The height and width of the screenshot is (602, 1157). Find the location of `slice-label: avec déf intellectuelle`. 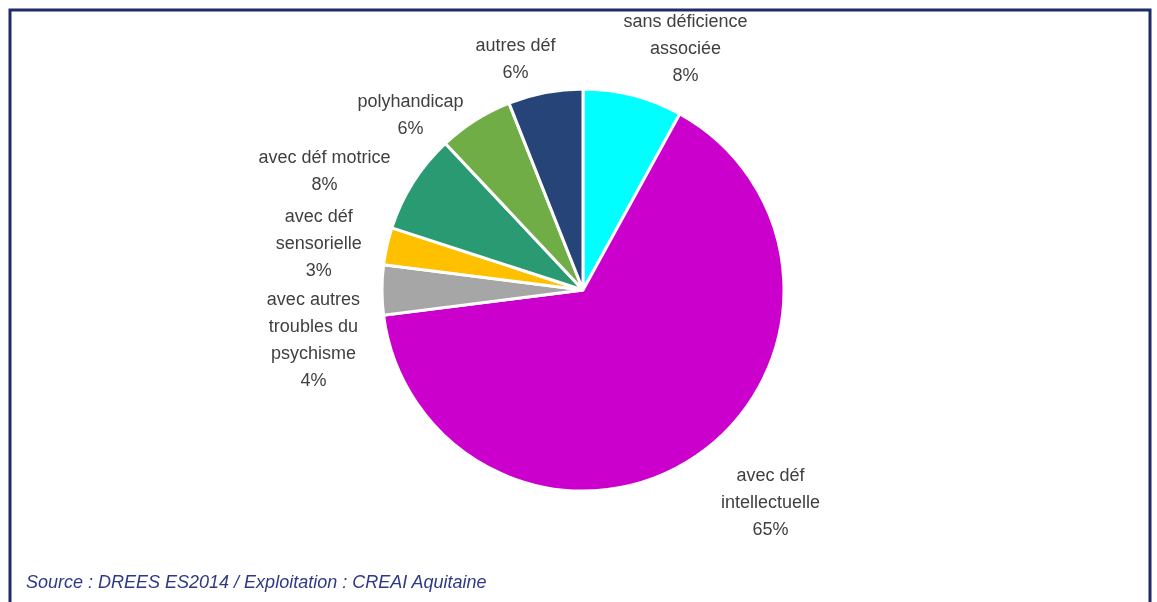

slice-label: avec déf intellectuelle is located at coordinates (770, 489).